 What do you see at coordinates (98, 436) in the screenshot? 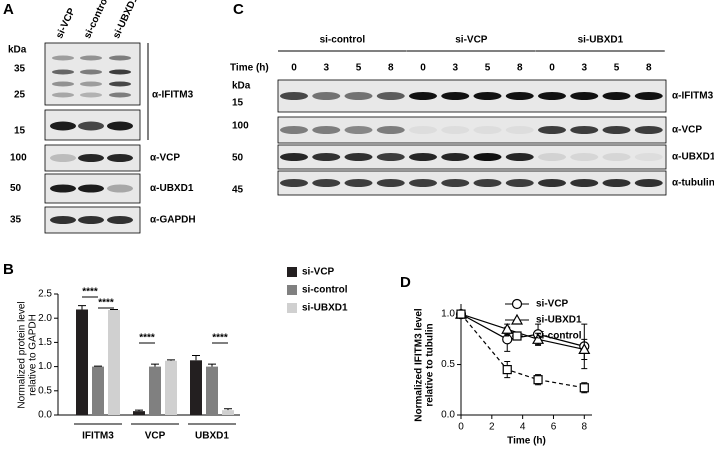
I see `x-tick-label: IFITM3` at bounding box center [98, 436].